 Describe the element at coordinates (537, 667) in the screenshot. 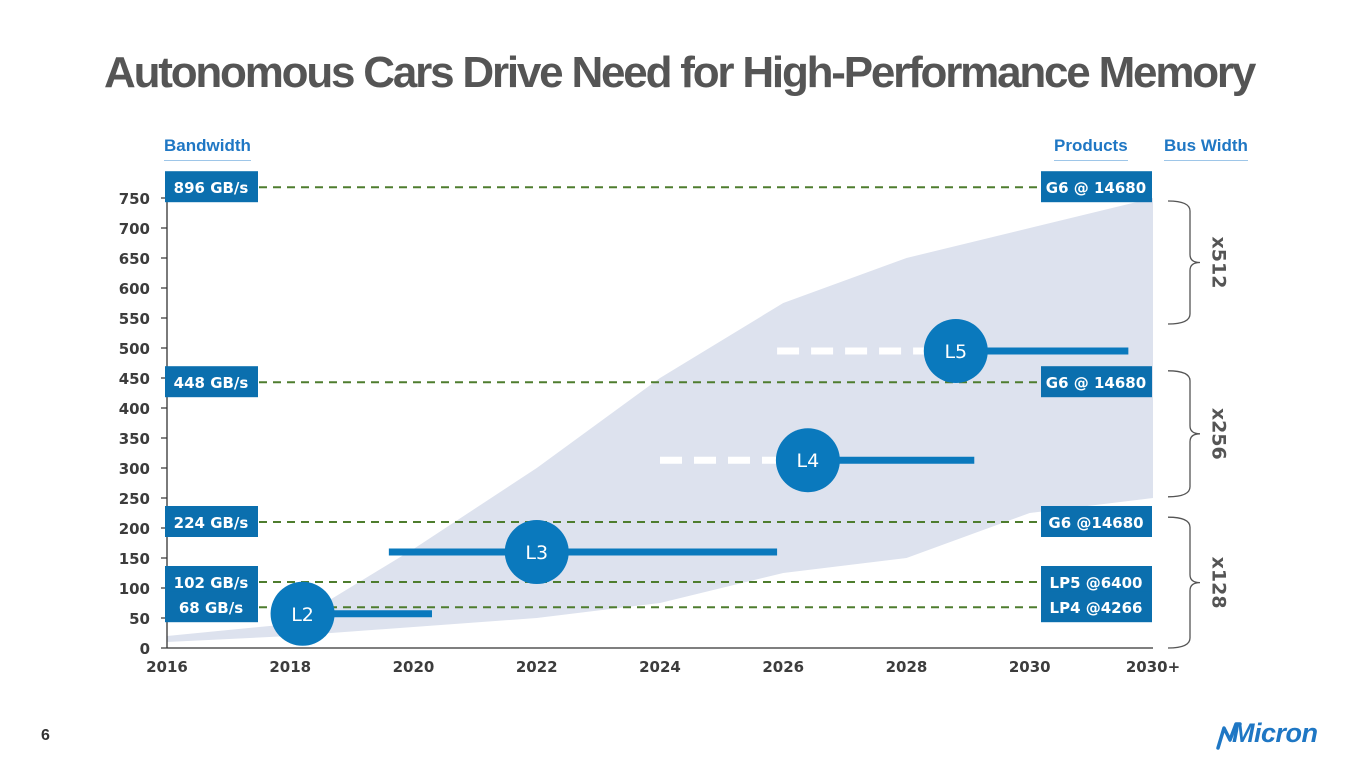

I see `x-tick-label: 2022` at that location.